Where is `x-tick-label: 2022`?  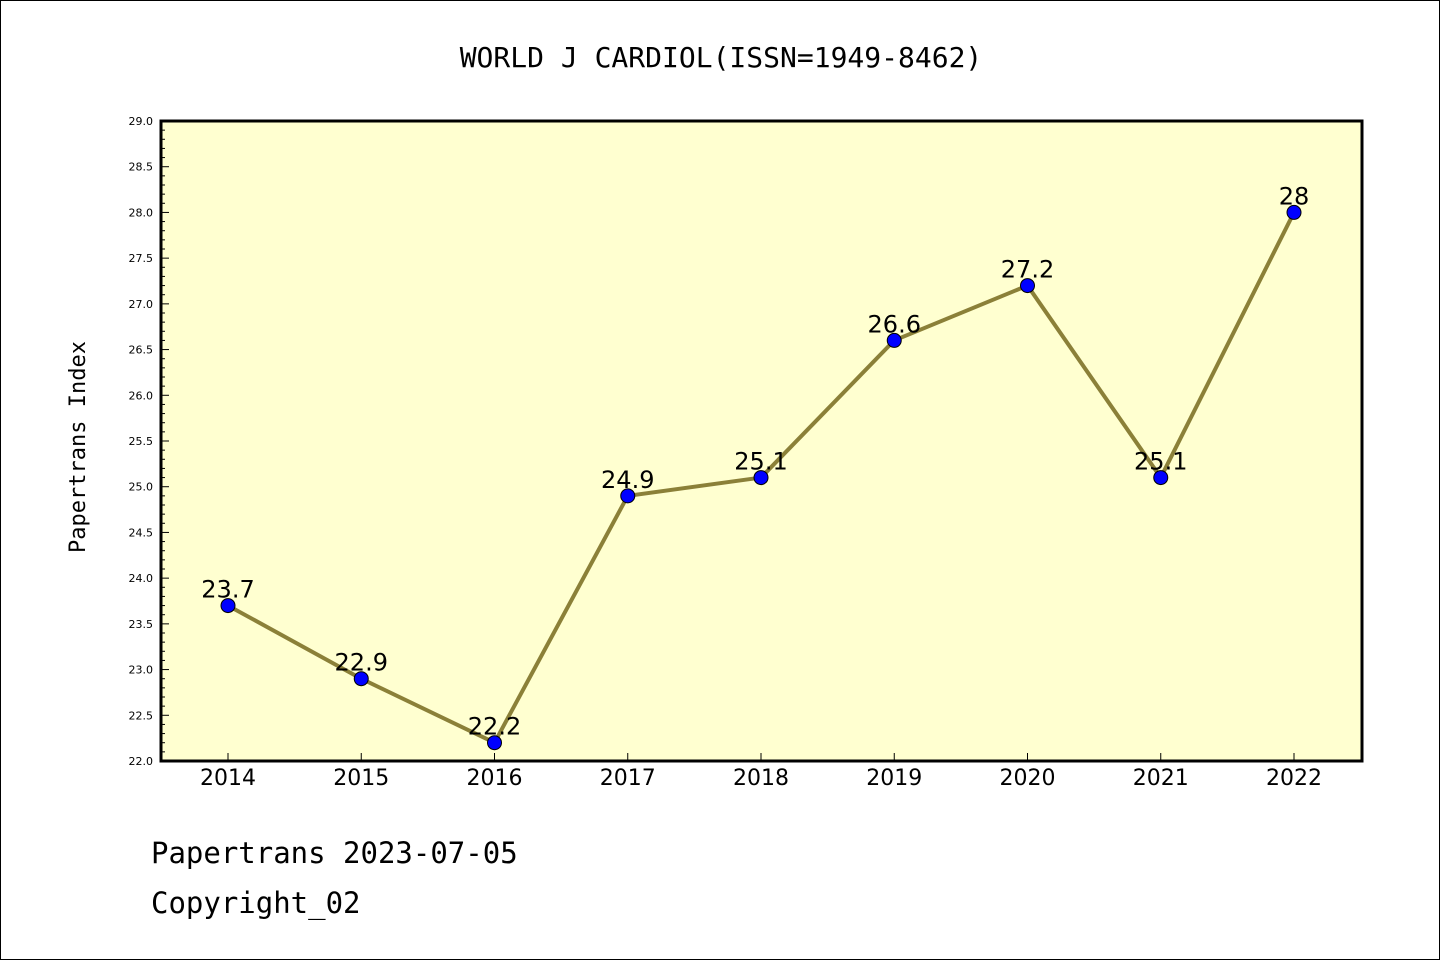
x-tick-label: 2022 is located at coordinates (1294, 778).